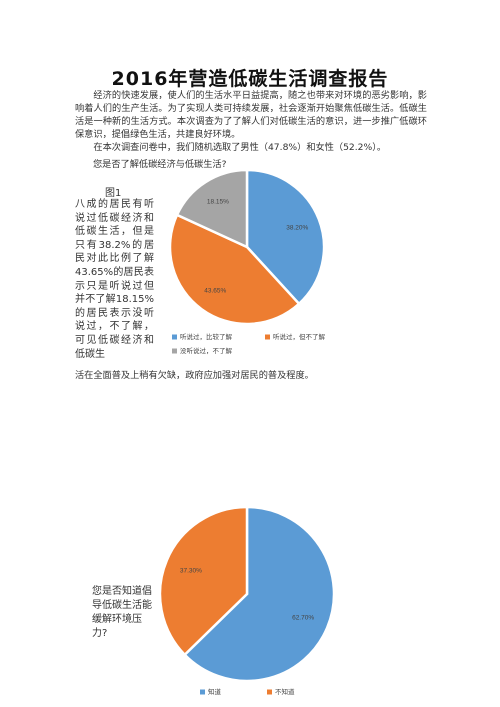 This screenshot has height=707, width=500. Describe the element at coordinates (215, 291) in the screenshot. I see `pie1-data-label-2: 43.65%` at that location.